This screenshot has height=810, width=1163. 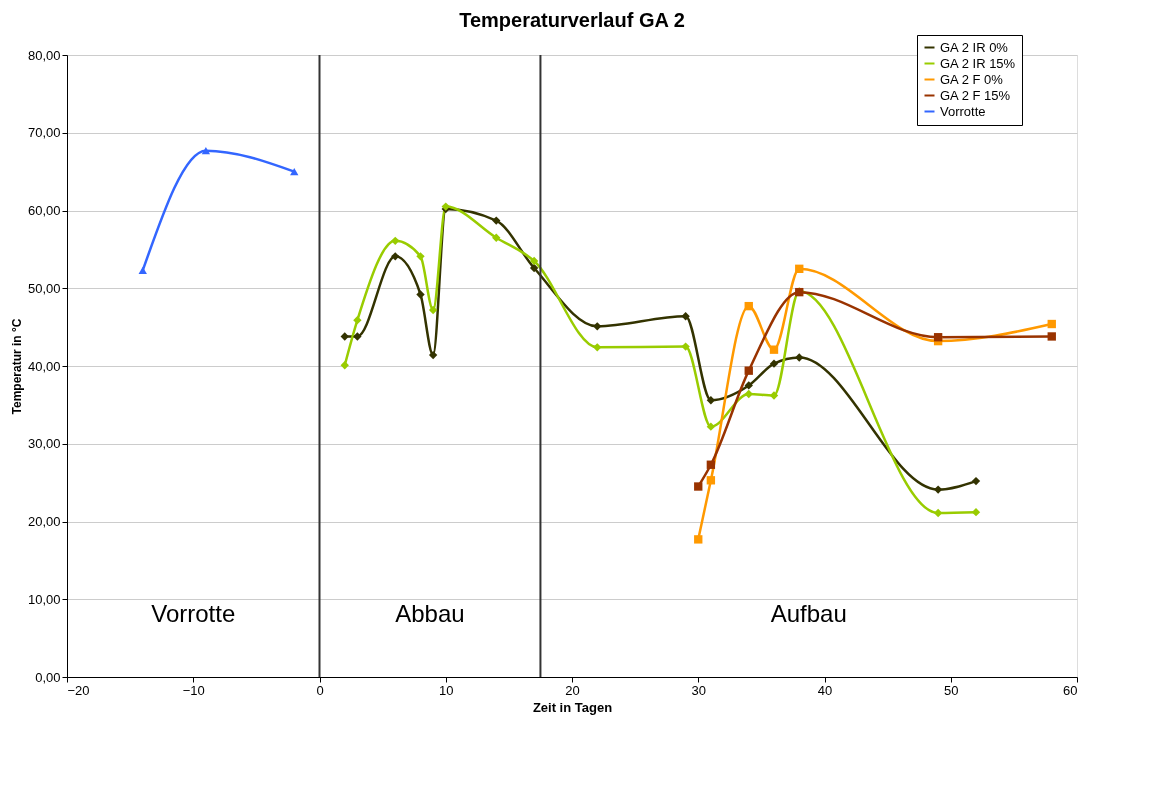 I want to click on annotation: Aufbau, so click(x=808, y=613).